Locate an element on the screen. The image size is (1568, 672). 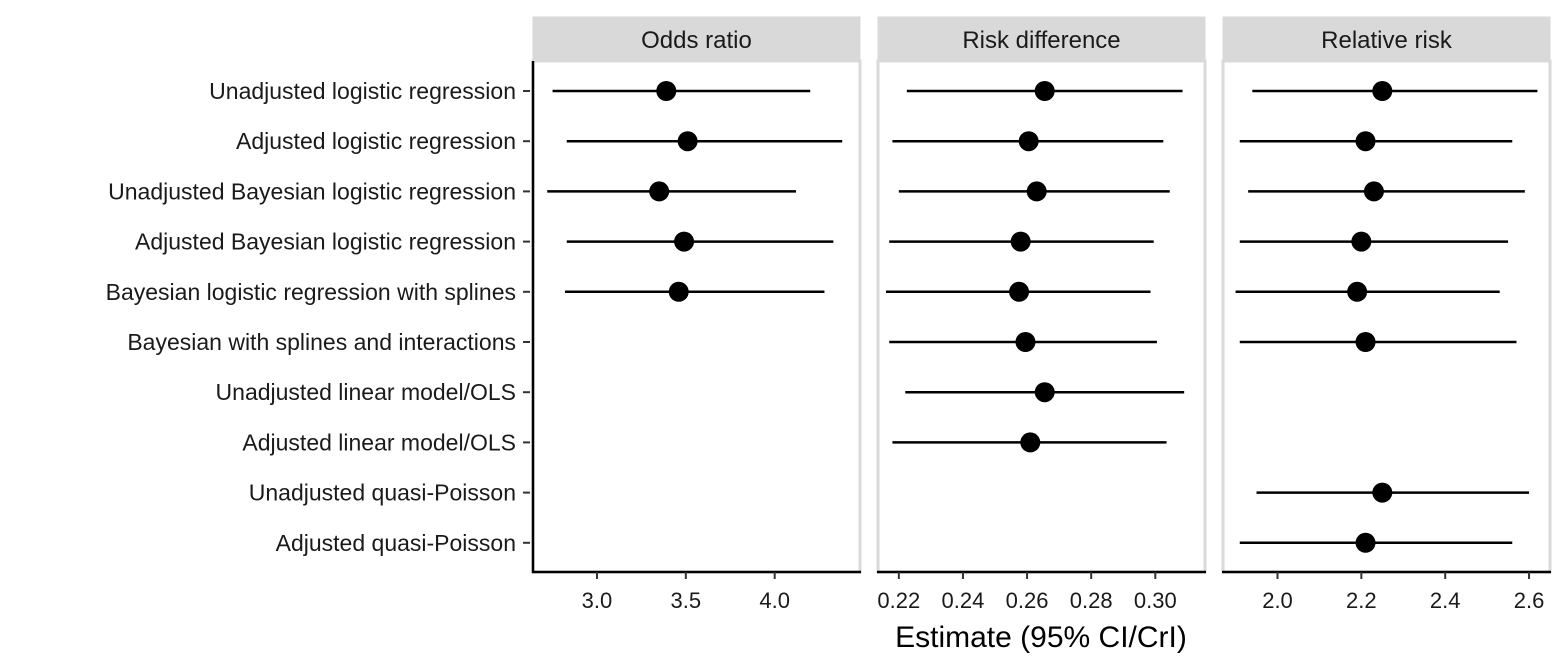
x-tick-label: 0.22 is located at coordinates (898, 600).